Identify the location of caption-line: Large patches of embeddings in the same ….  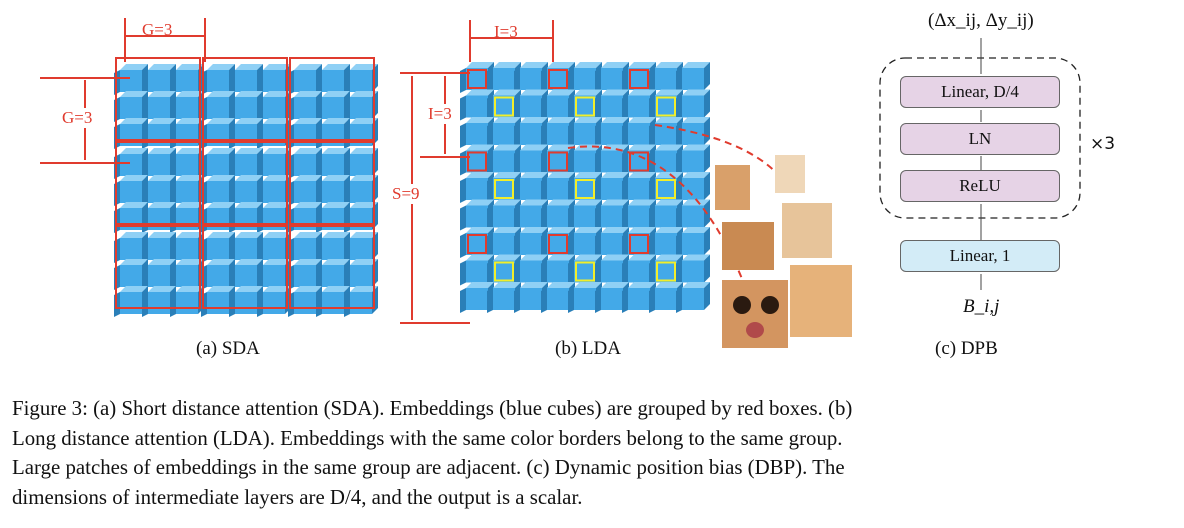
(428, 467).